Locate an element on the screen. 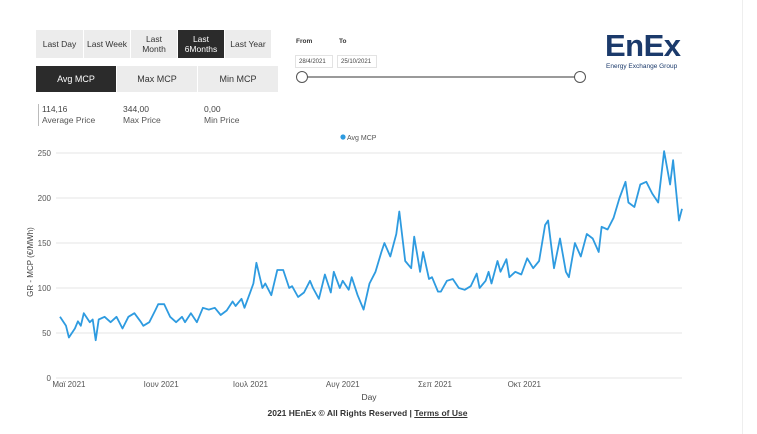  date-range-slider is located at coordinates (441, 77).